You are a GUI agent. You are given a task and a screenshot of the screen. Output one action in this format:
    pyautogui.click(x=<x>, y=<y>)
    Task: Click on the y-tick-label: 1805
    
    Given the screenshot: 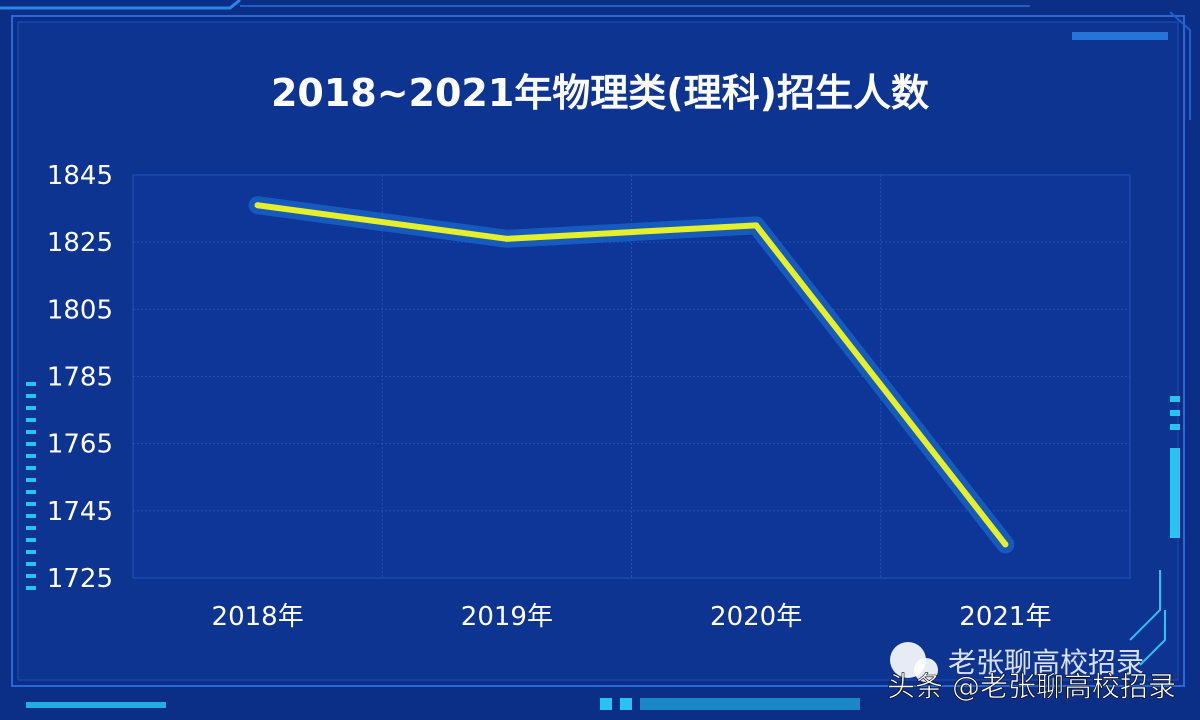 What is the action you would take?
    pyautogui.click(x=80, y=310)
    